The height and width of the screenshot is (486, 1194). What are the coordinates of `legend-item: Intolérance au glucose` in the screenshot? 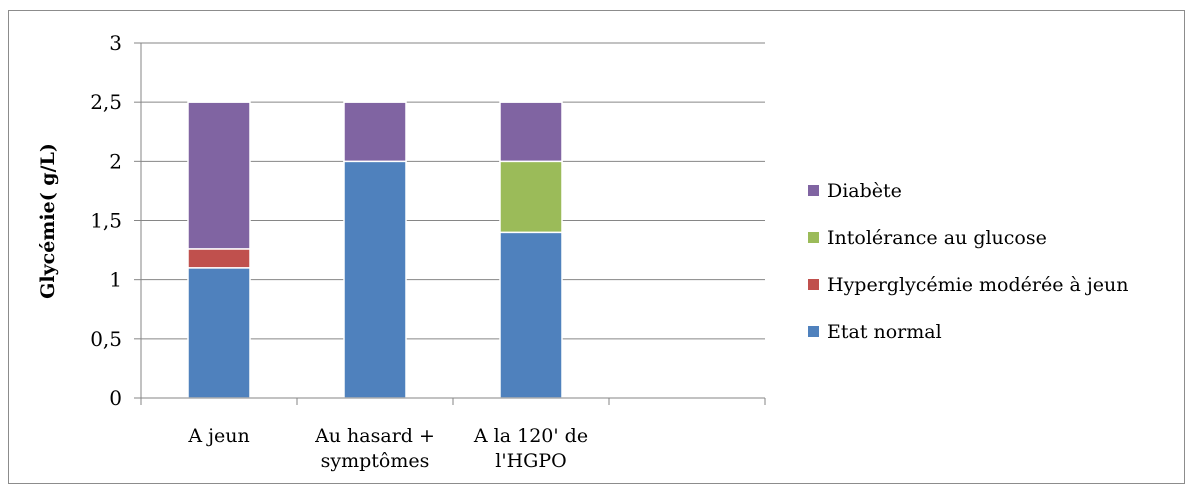 It's located at (968, 237).